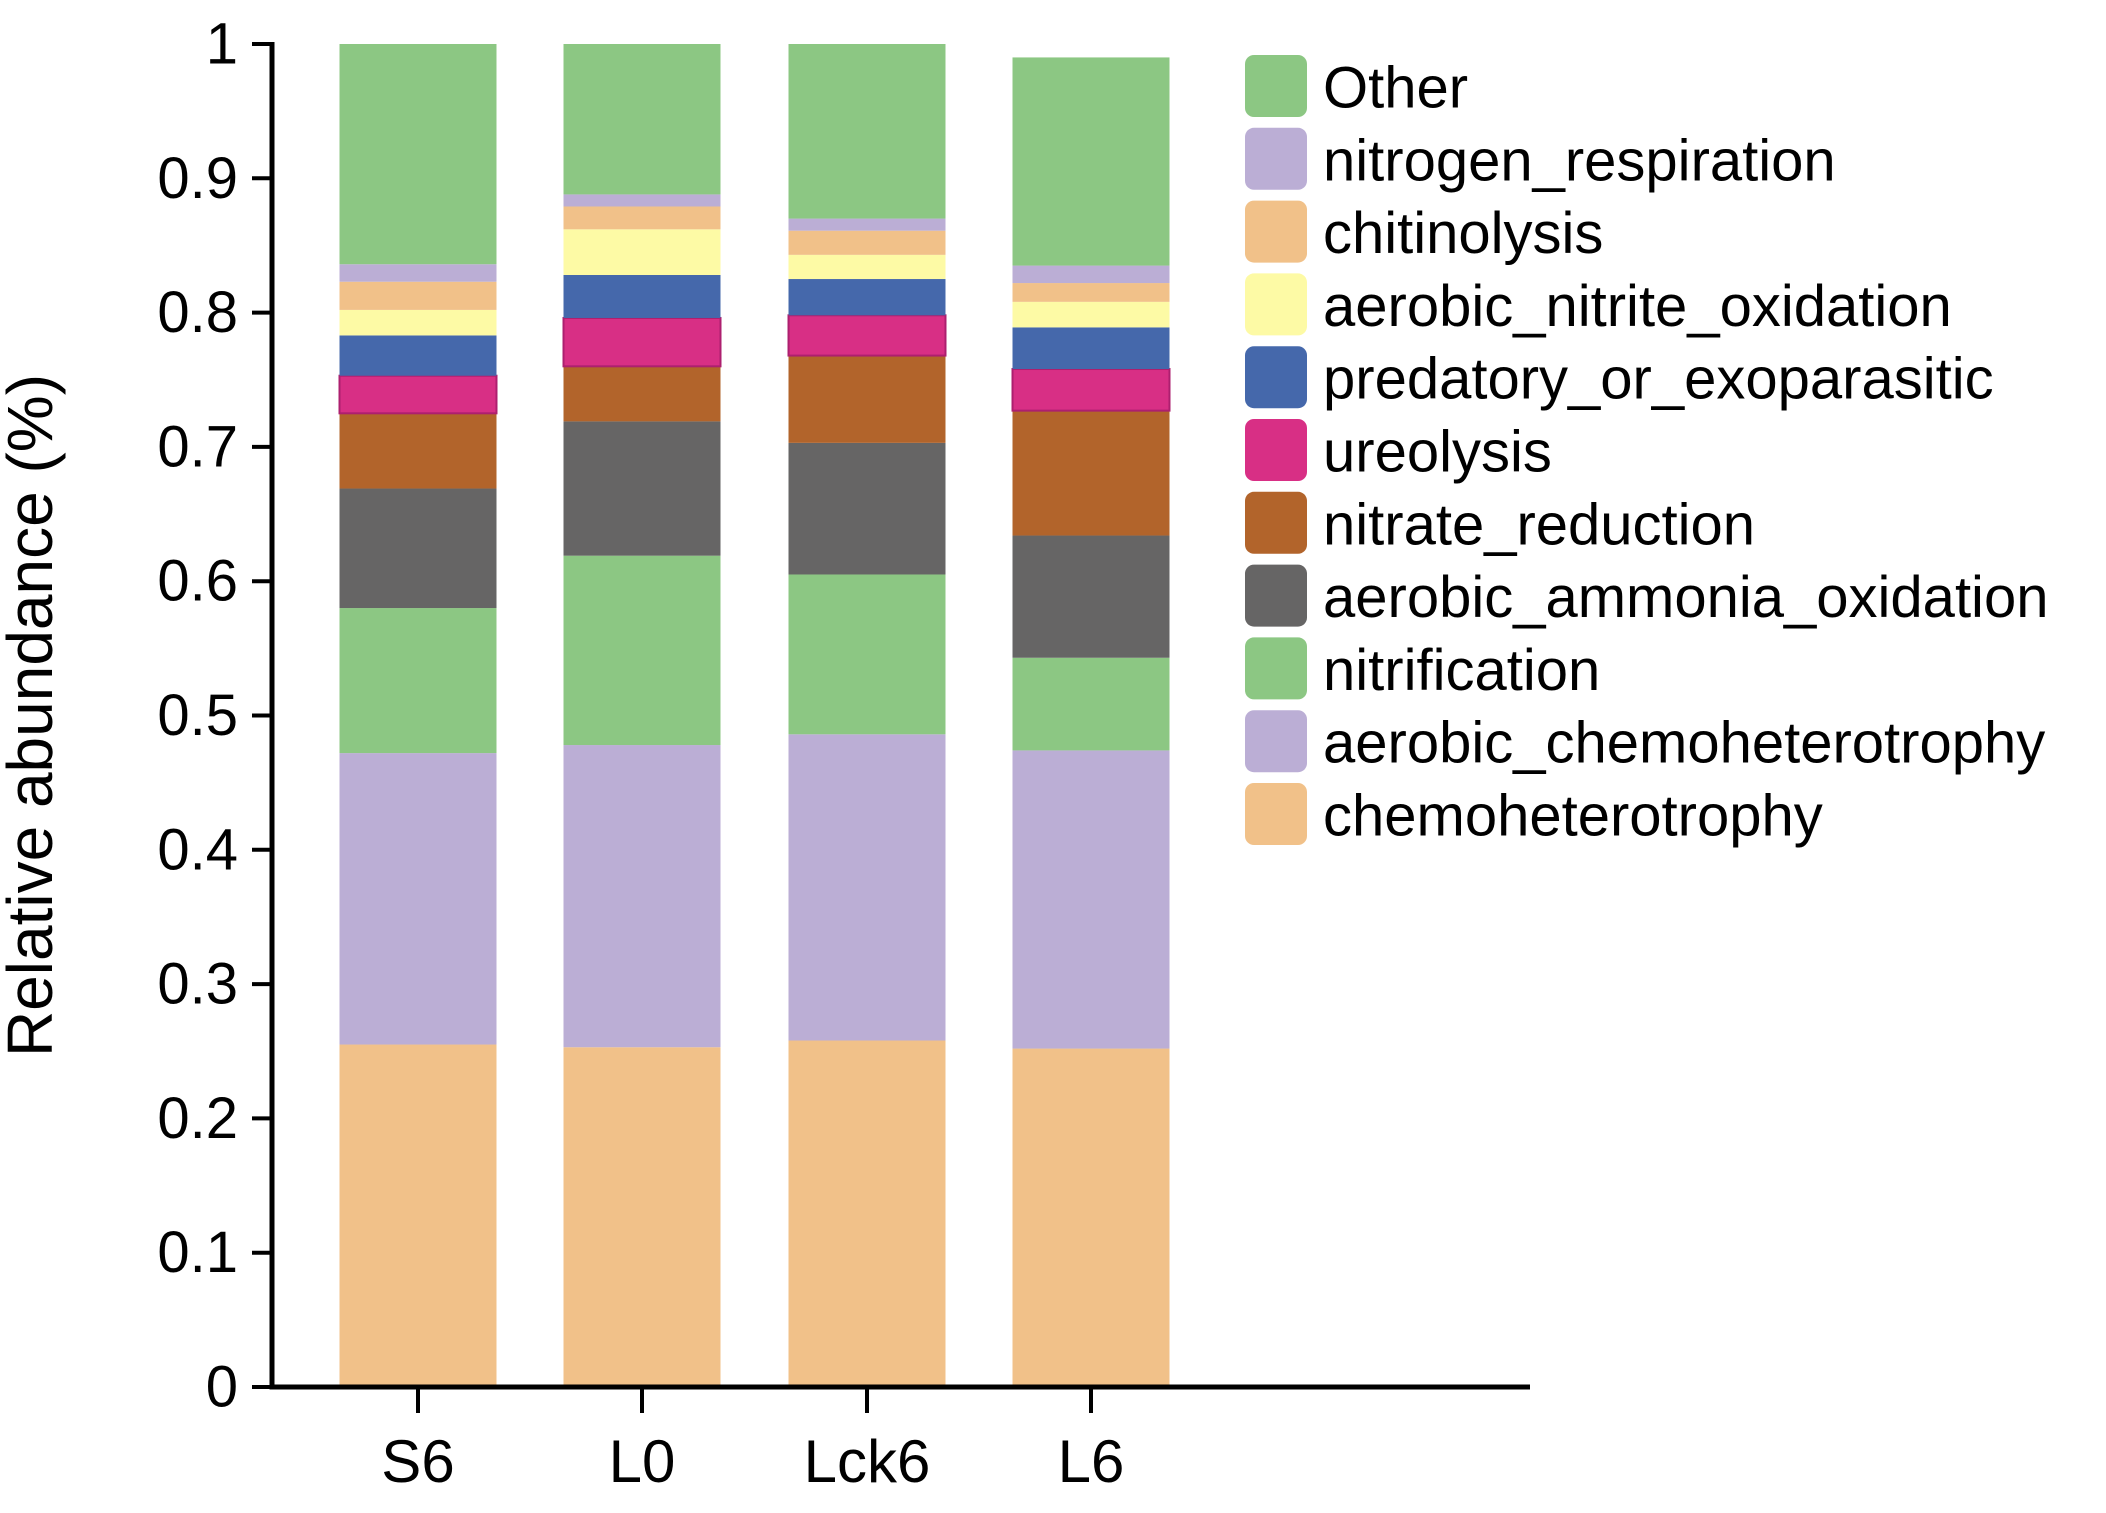  Describe the element at coordinates (642, 650) in the screenshot. I see `bar-segment-L0-nitrification` at that location.